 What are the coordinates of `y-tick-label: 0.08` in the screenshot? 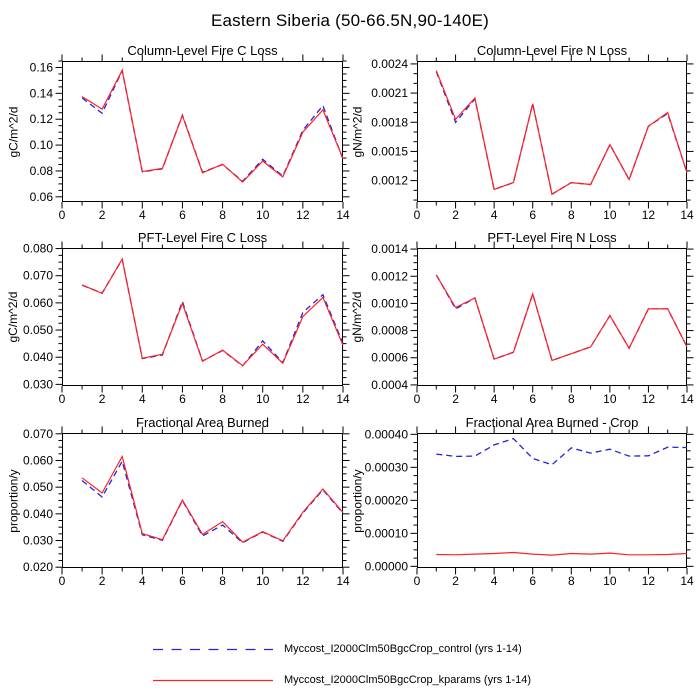 It's located at (42, 171).